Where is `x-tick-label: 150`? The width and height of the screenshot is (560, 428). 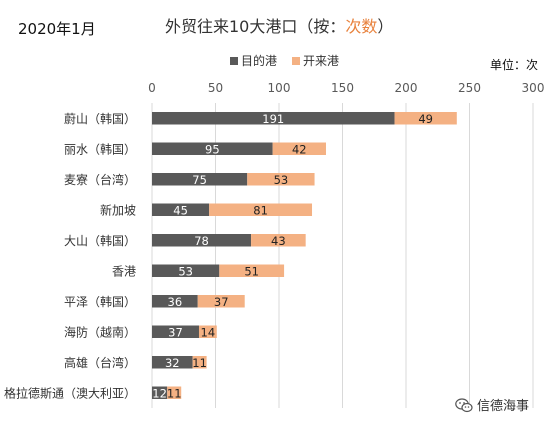 x-tick-label: 150 is located at coordinates (342, 88).